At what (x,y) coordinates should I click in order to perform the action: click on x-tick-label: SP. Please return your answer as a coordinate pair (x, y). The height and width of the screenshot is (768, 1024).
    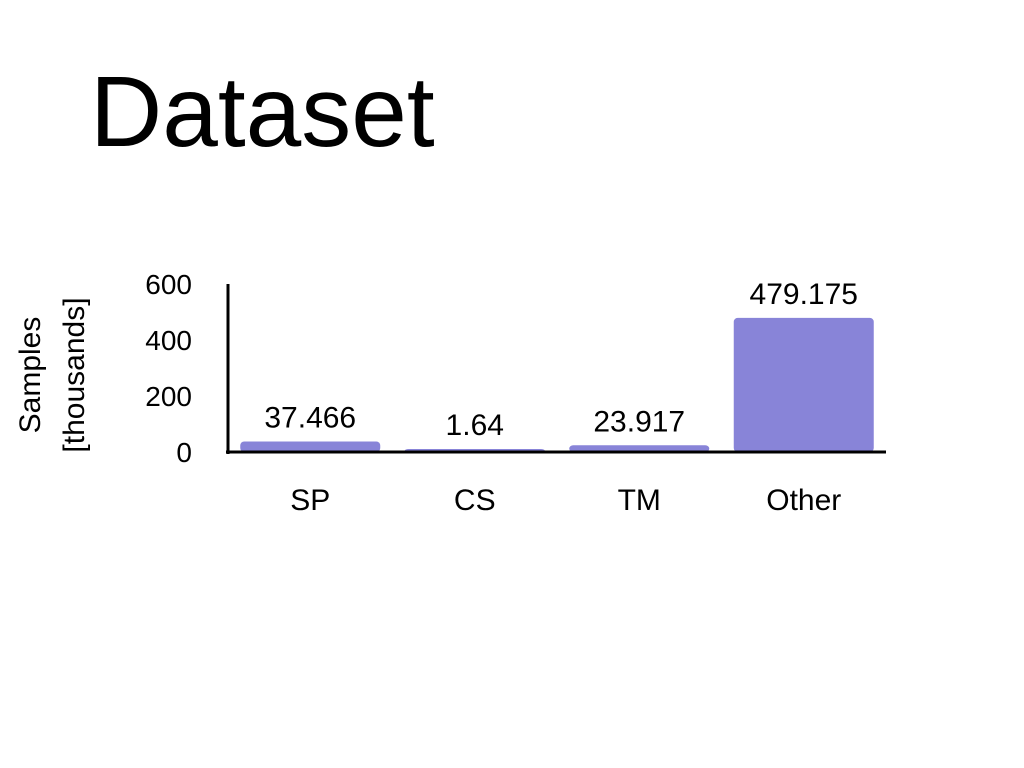
    Looking at the image, I should click on (310, 500).